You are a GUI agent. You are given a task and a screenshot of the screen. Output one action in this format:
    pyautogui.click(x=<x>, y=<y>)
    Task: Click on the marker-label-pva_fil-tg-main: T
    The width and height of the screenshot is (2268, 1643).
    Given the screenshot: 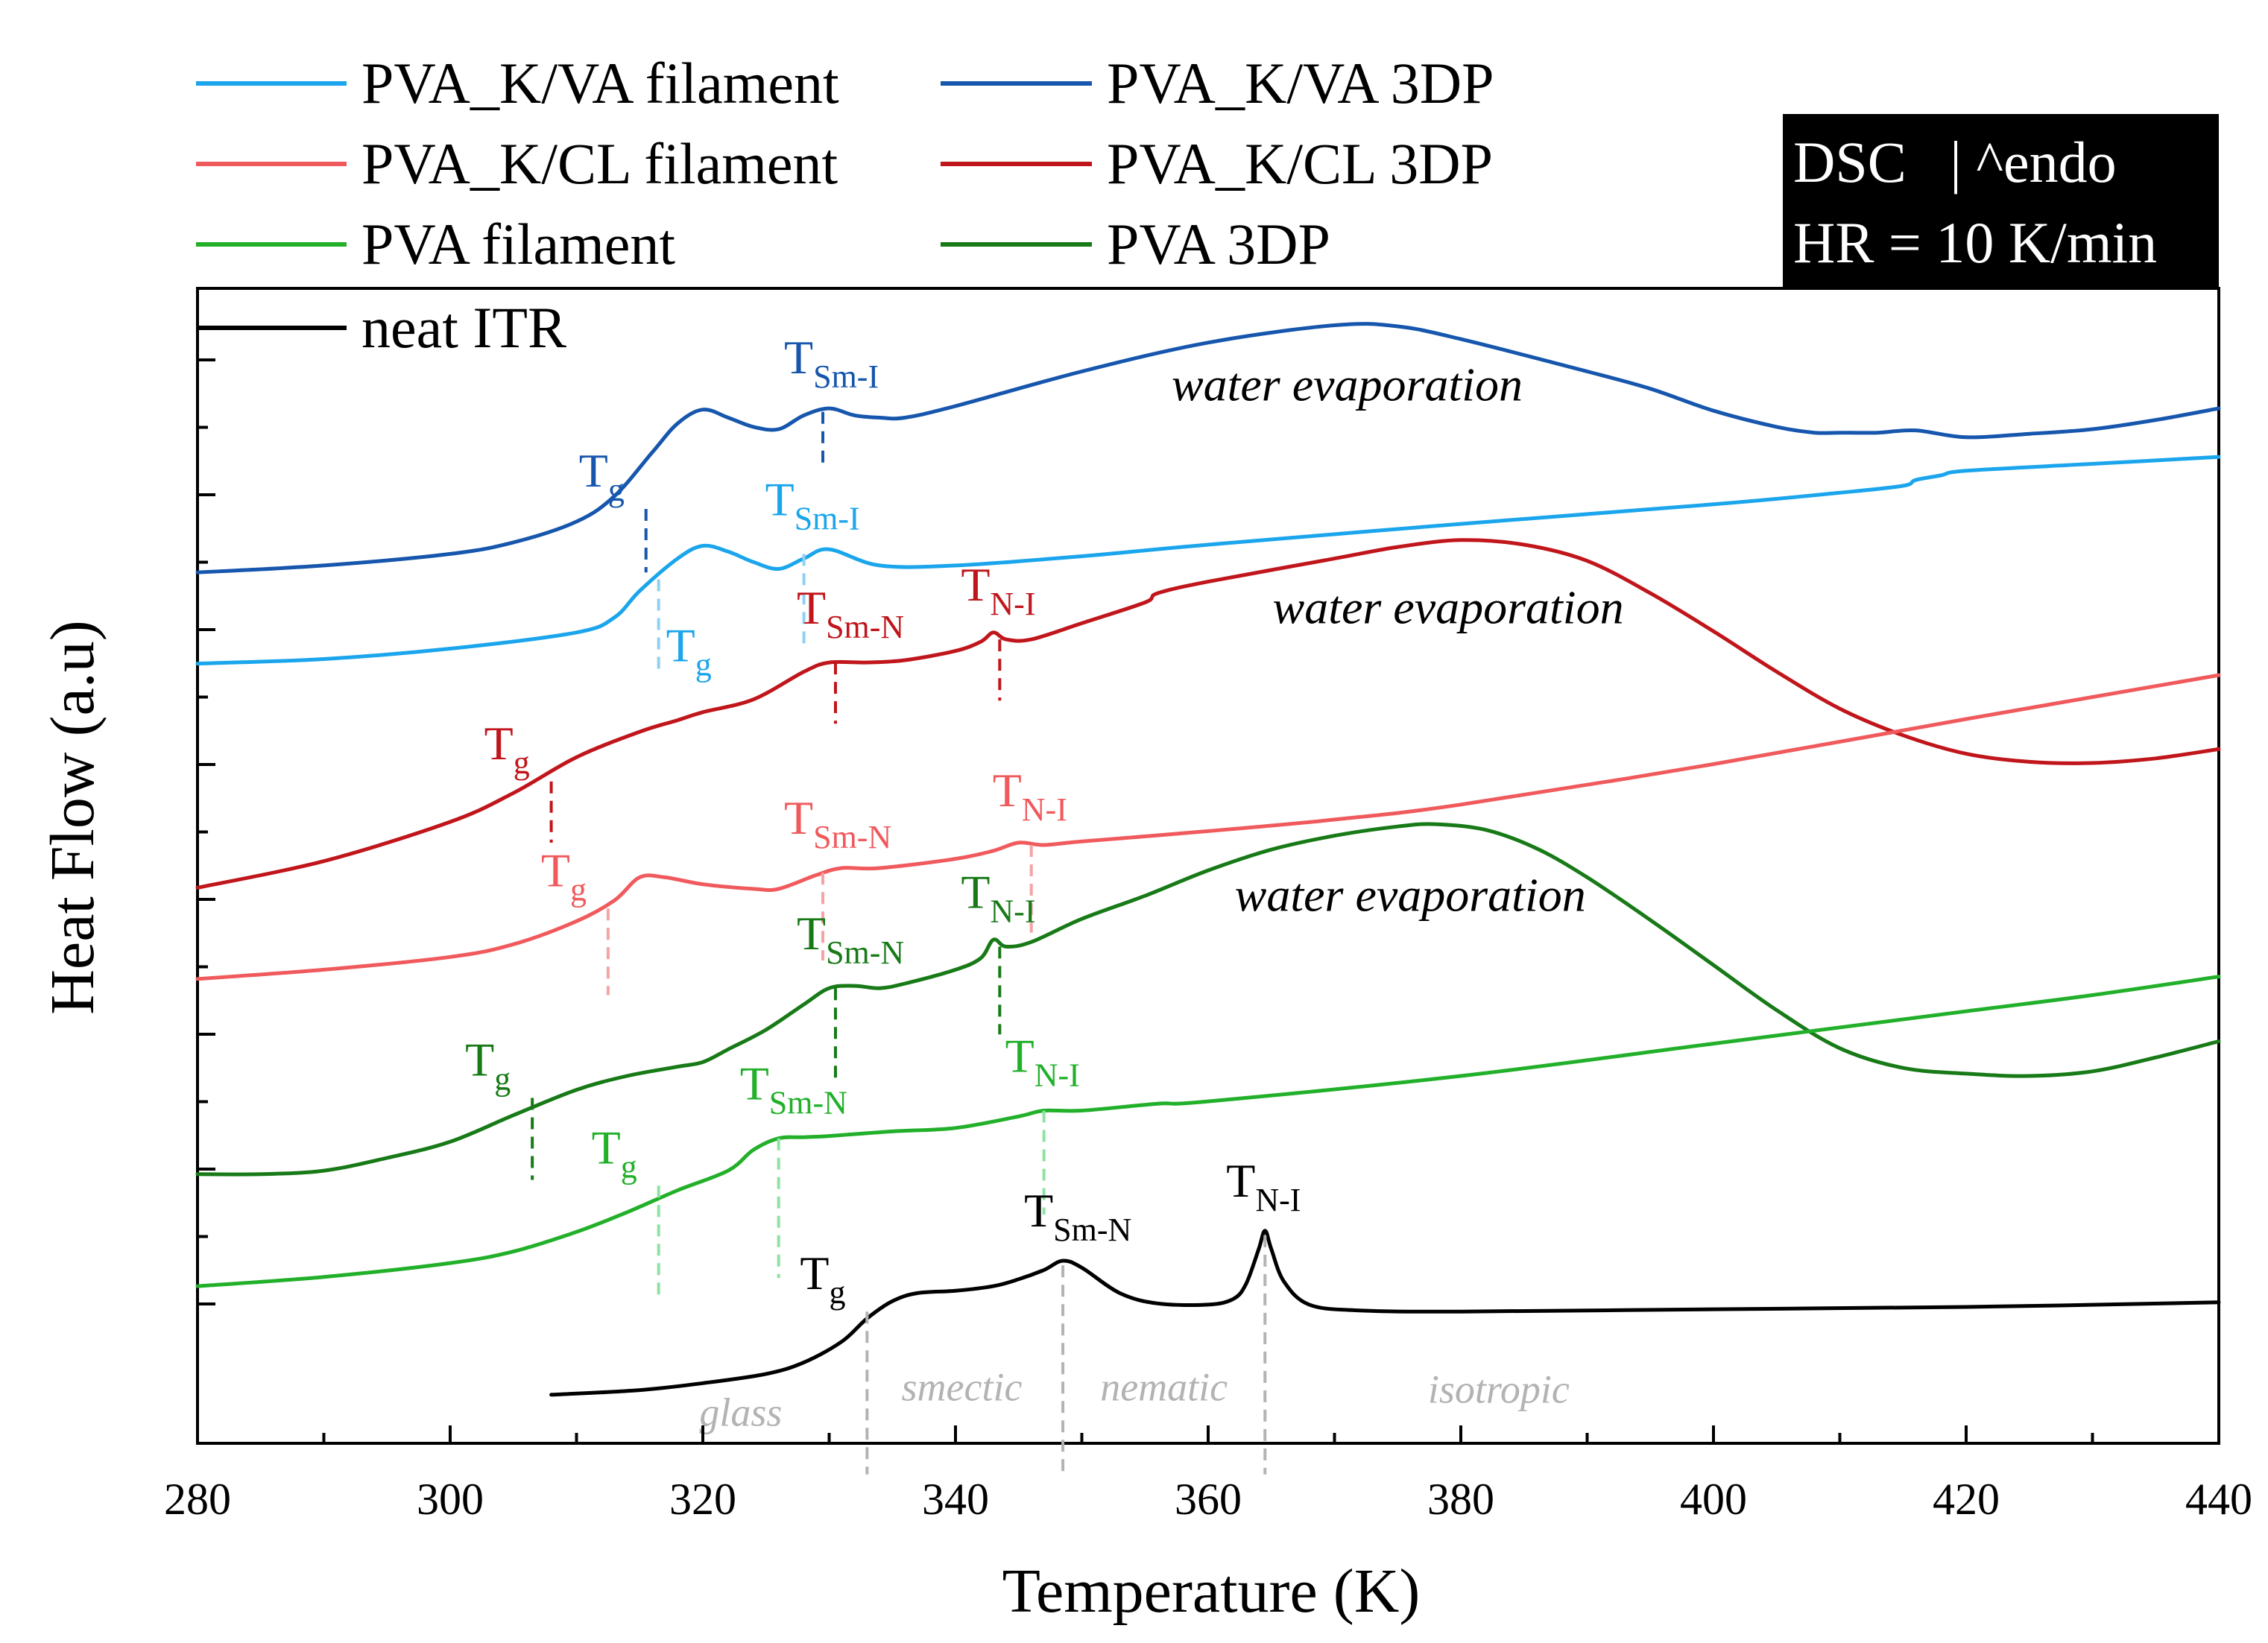 What is the action you would take?
    pyautogui.click(x=606, y=1147)
    